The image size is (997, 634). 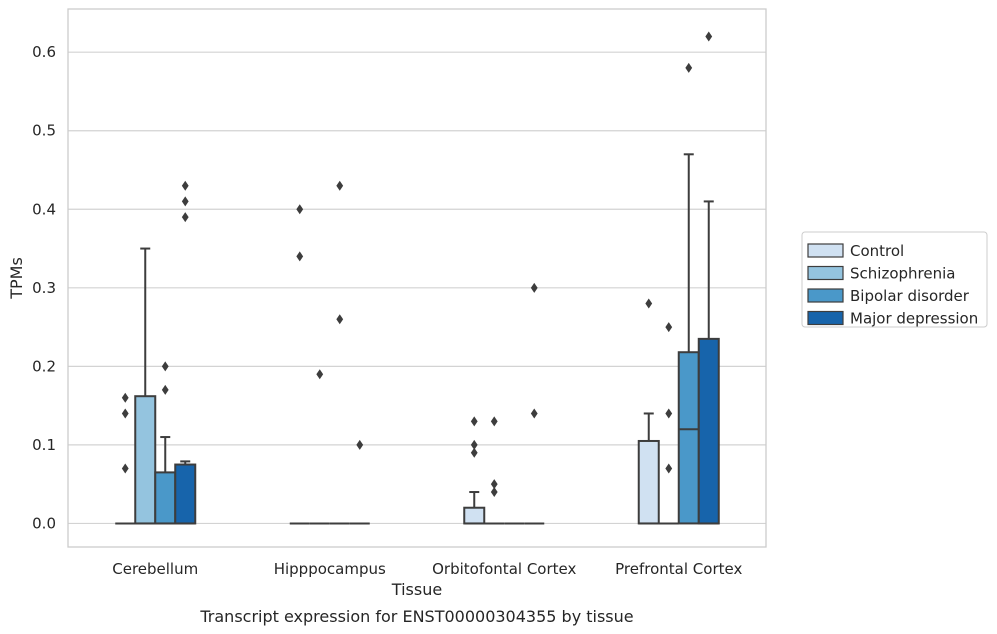 What do you see at coordinates (902, 274) in the screenshot?
I see `legend-label: Schizophrenia` at bounding box center [902, 274].